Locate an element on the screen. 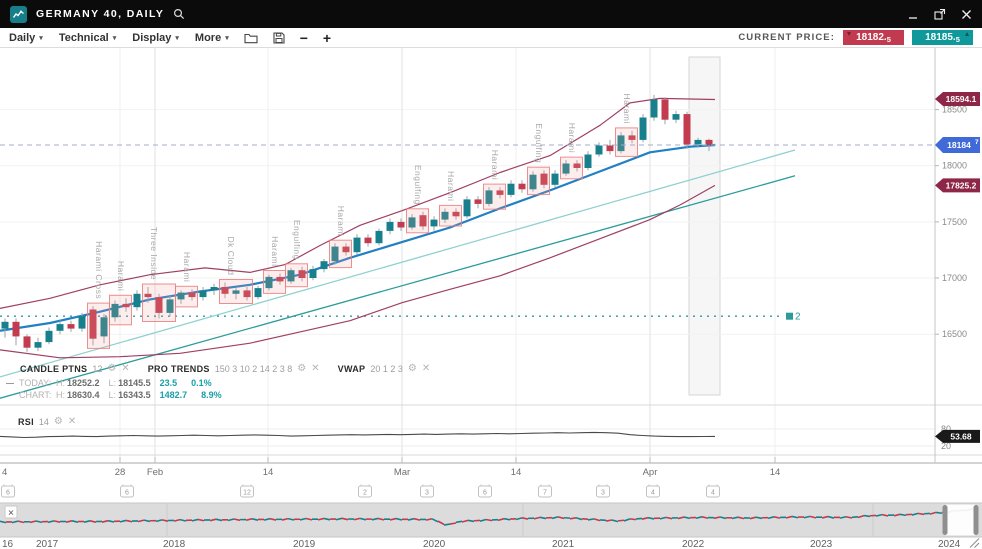 The image size is (982, 549). svg-text: 6 is located at coordinates (8, 493).